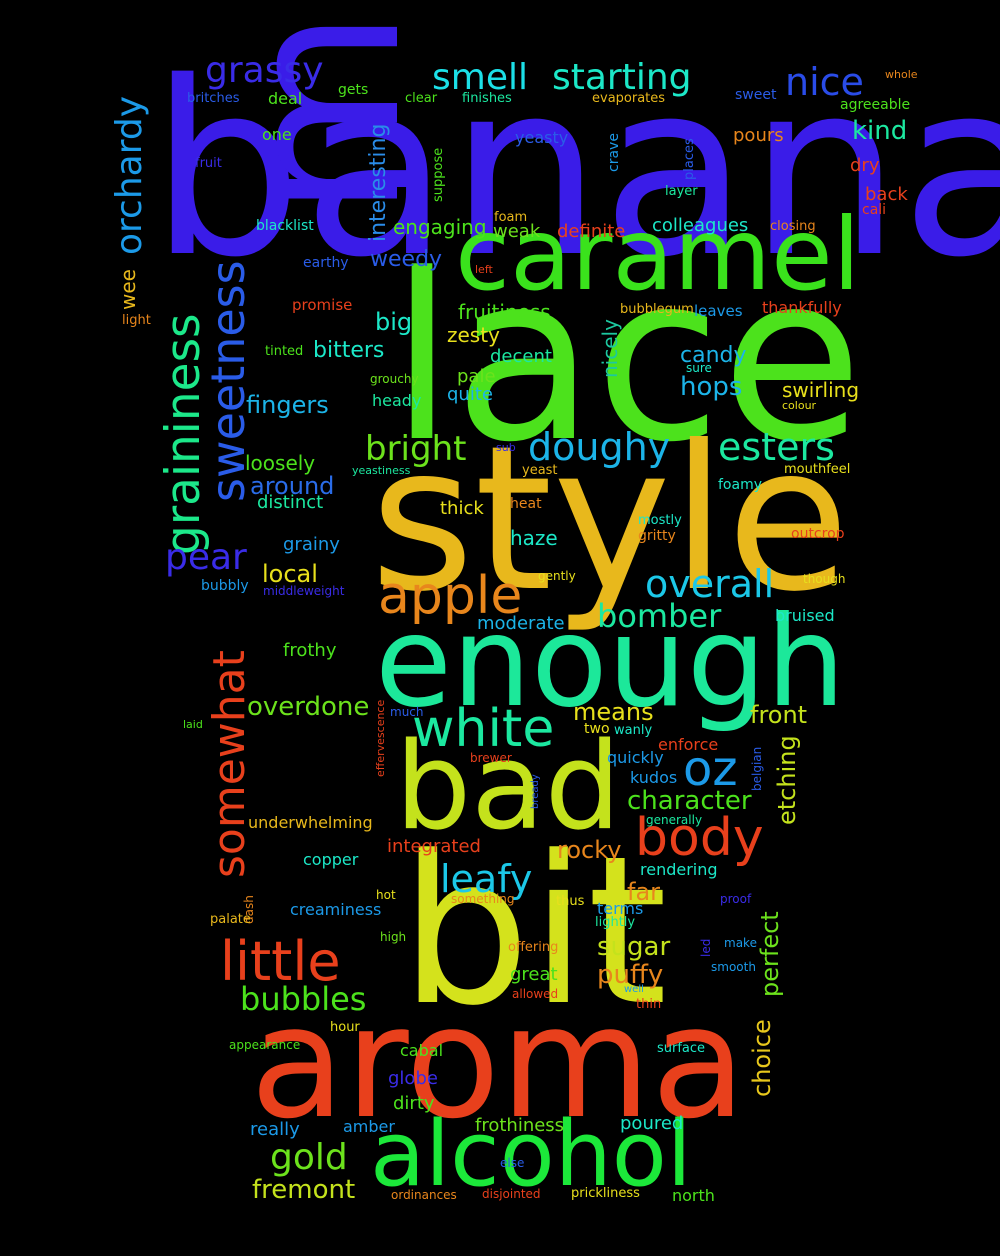 This screenshot has width=1000, height=1256. Describe the element at coordinates (193, 724) in the screenshot. I see `word-laid: laid` at that location.